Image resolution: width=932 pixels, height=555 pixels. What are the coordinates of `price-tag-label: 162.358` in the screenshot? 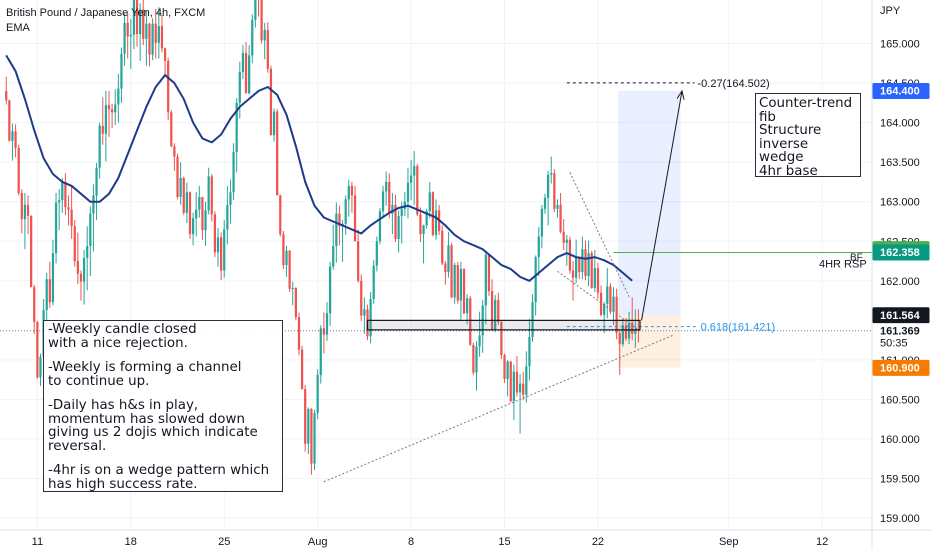 It's located at (900, 253).